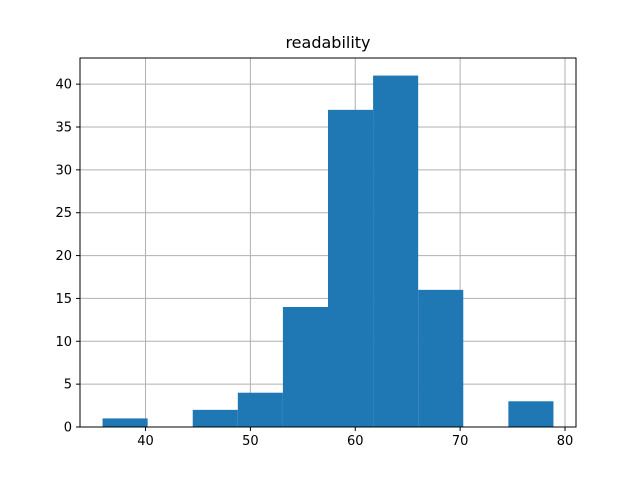  Describe the element at coordinates (63, 170) in the screenshot. I see `y-tick-label: 30` at that location.